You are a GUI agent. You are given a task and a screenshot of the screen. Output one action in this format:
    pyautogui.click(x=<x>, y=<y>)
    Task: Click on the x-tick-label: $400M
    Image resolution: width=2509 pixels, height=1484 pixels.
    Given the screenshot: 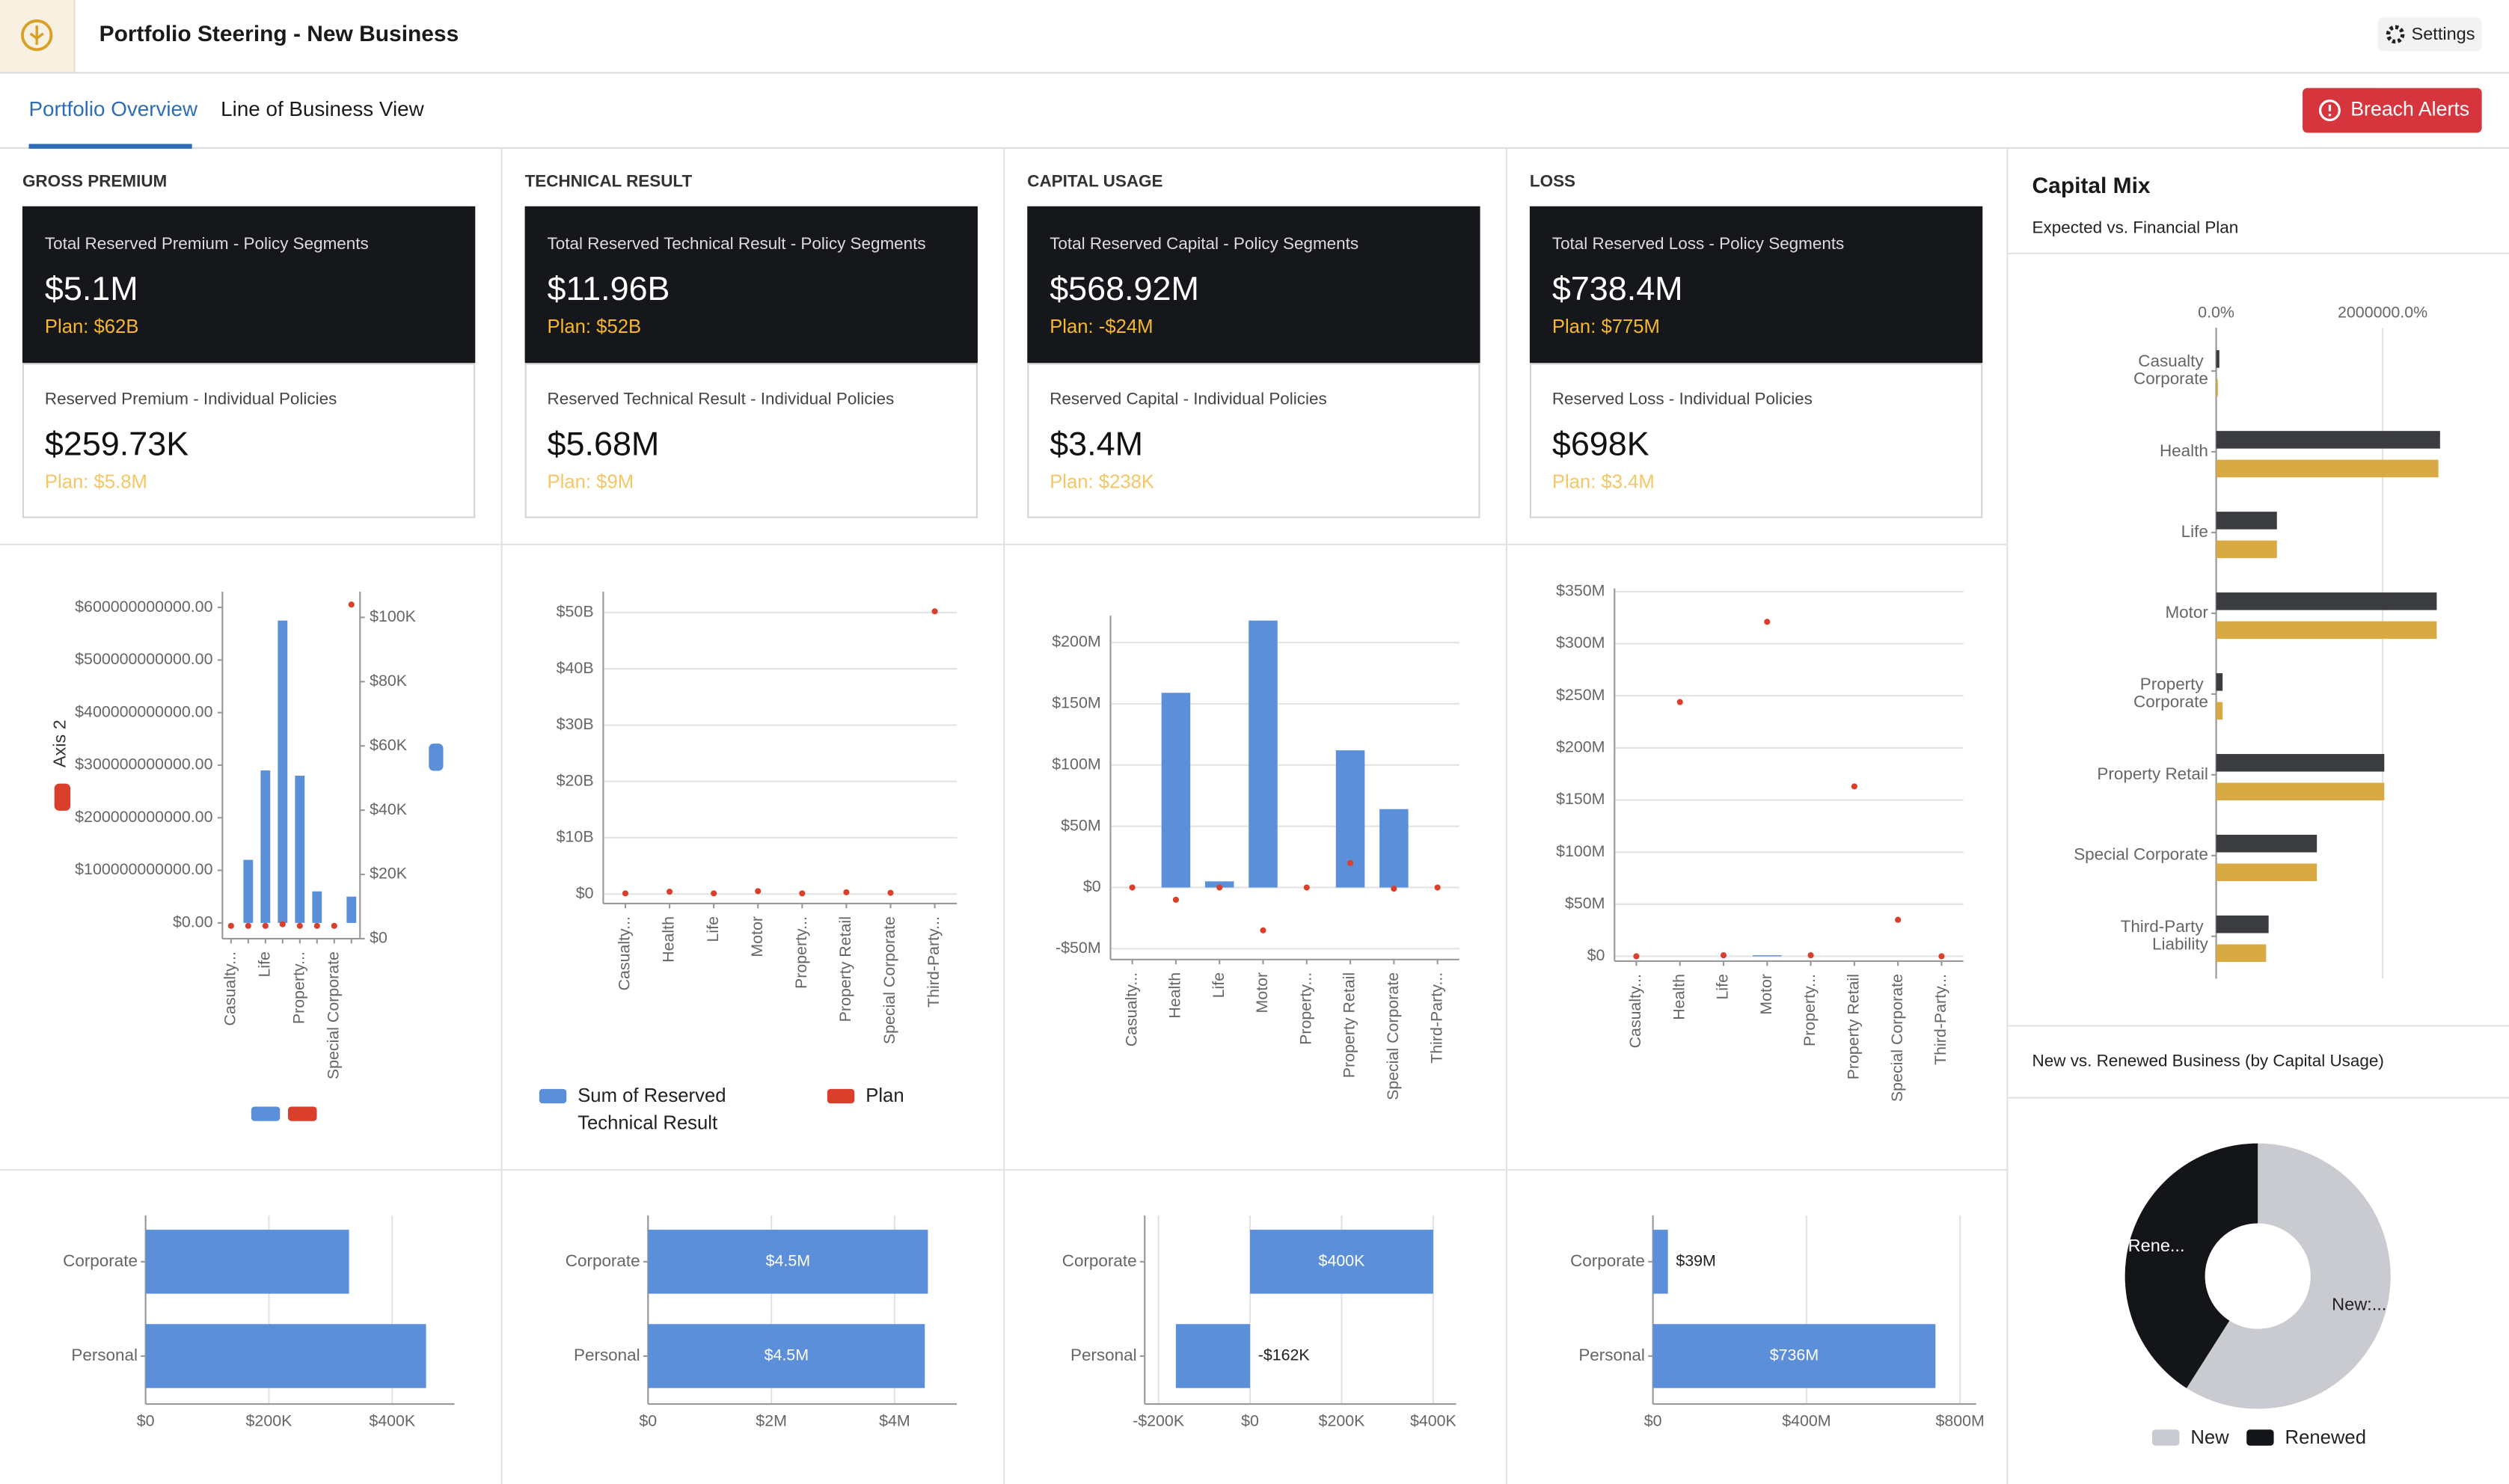 What is the action you would take?
    pyautogui.click(x=1806, y=1420)
    